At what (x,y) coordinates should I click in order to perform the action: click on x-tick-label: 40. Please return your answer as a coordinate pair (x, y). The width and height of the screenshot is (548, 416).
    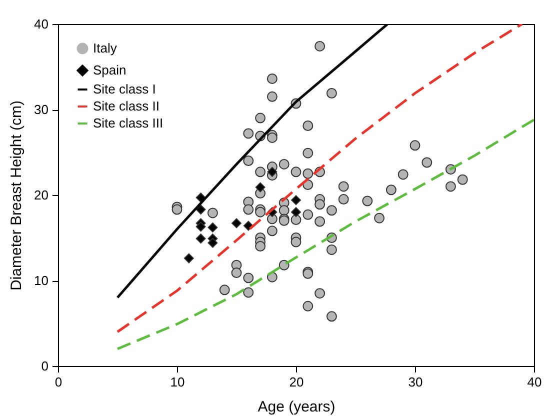
    Looking at the image, I should click on (534, 382).